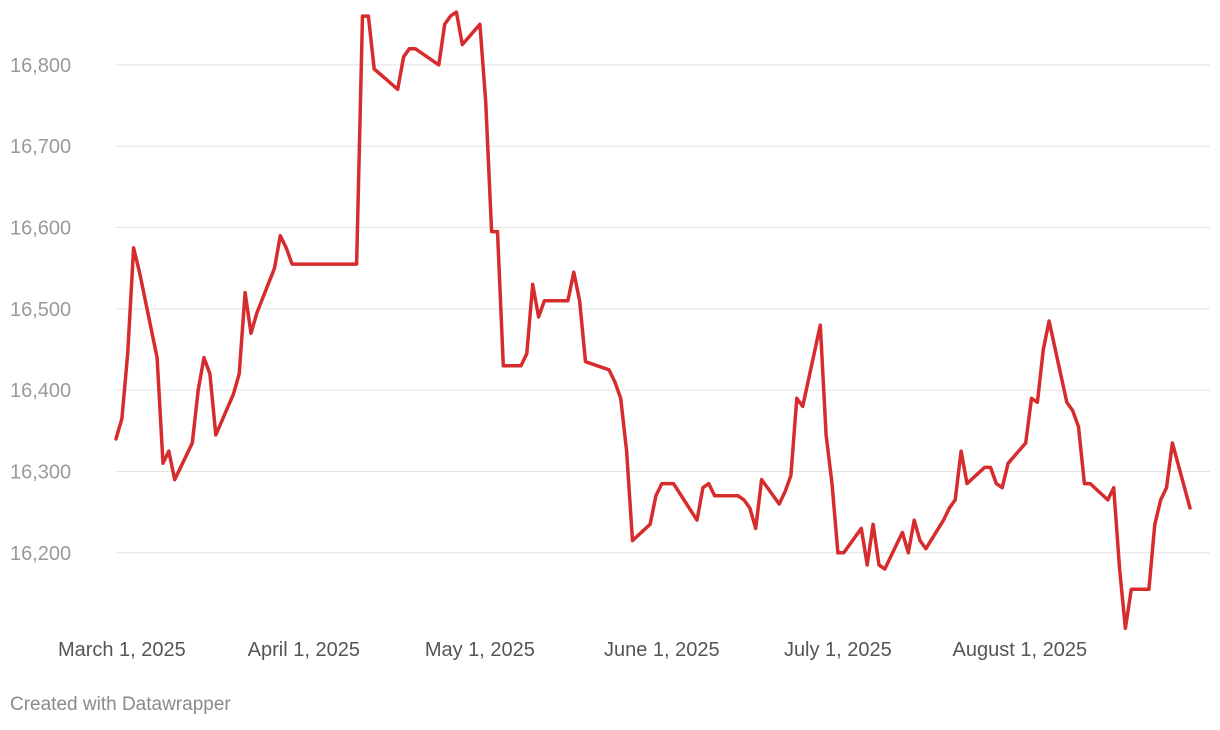  I want to click on y-tick-label: 16,300, so click(40, 472).